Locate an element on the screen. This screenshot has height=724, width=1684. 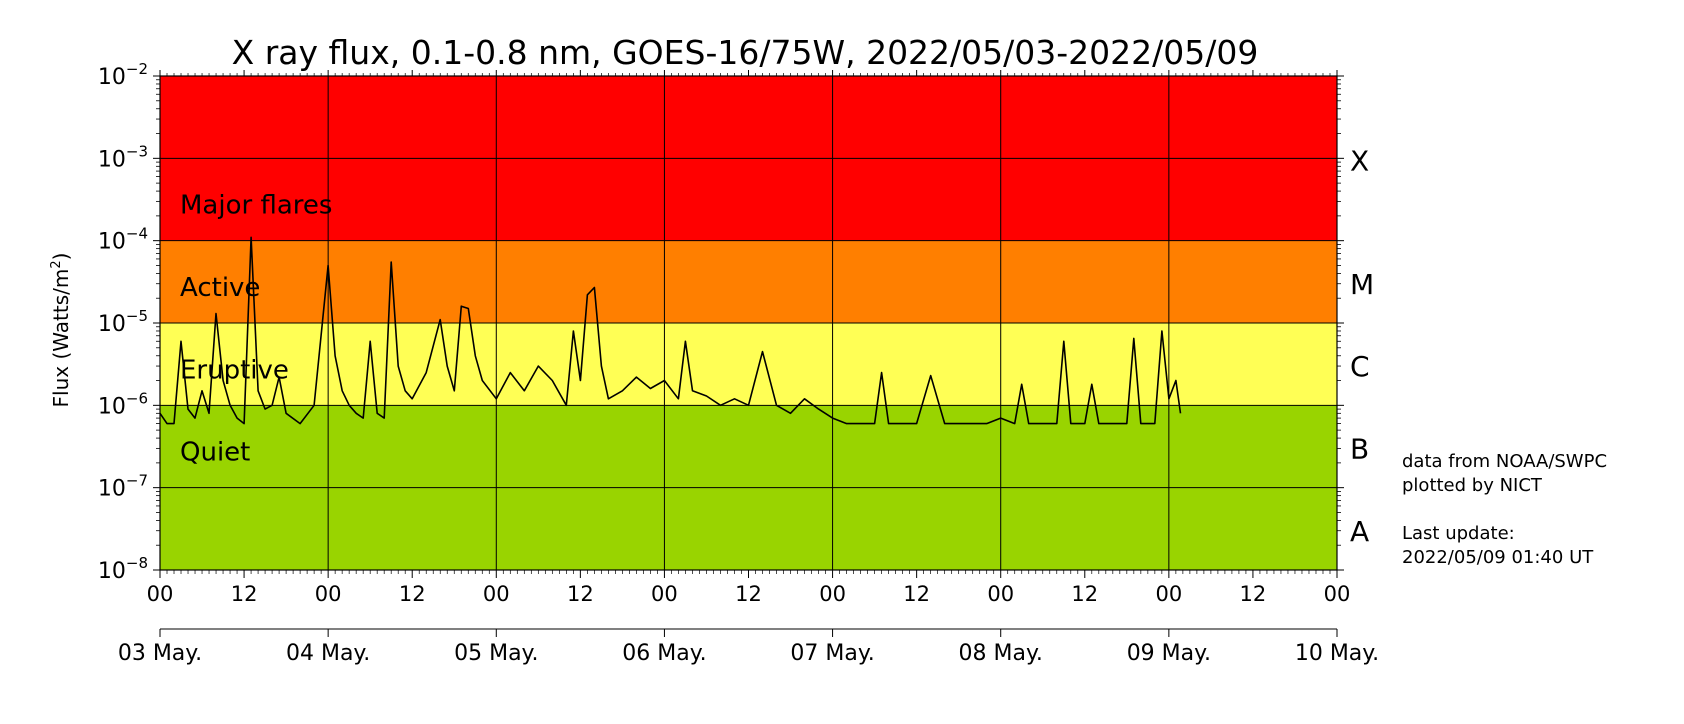
y-tick-label: 10⁻⁴ is located at coordinates (123, 240).